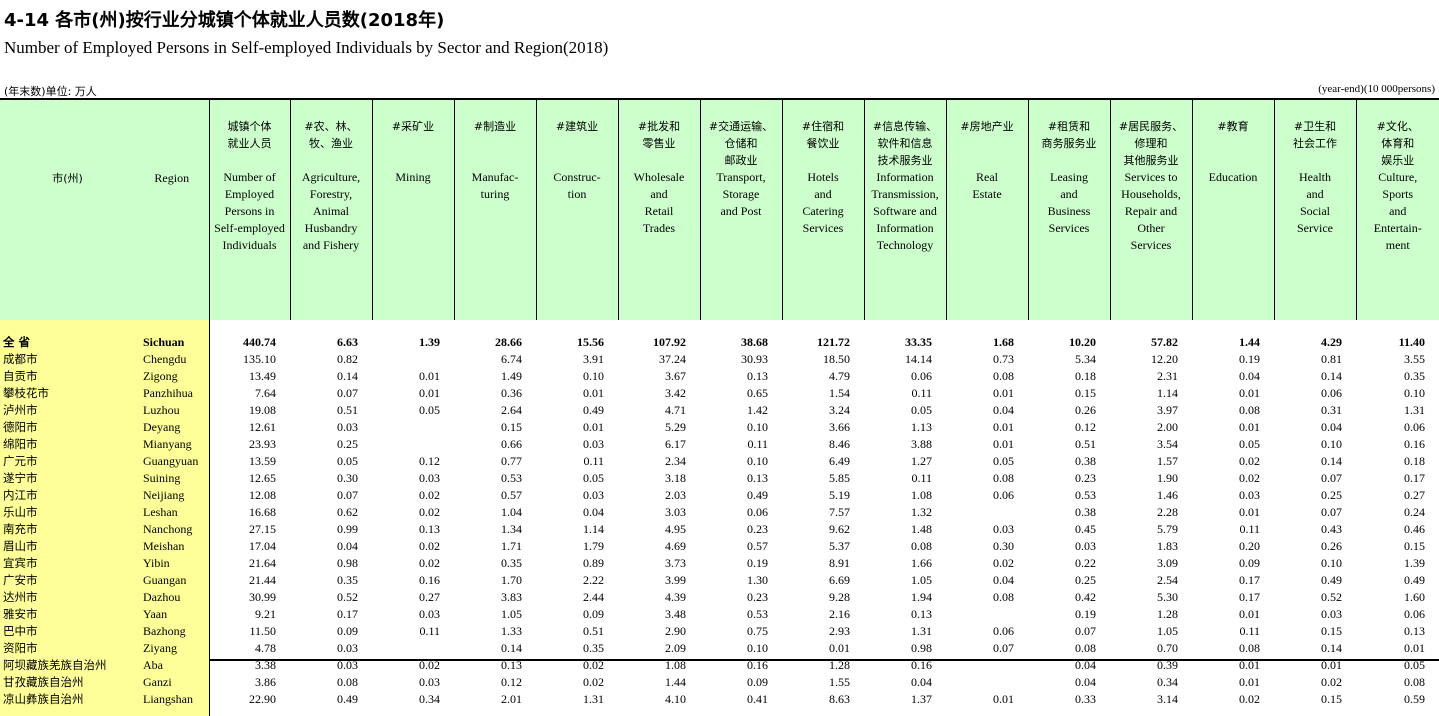 This screenshot has height=716, width=1439. What do you see at coordinates (659, 211) in the screenshot?
I see `header-en-line: Retail` at bounding box center [659, 211].